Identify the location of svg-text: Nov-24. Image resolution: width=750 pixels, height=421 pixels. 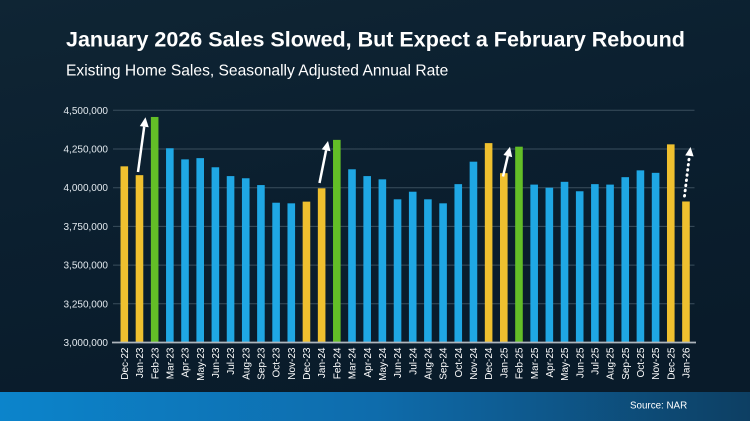
(474, 363).